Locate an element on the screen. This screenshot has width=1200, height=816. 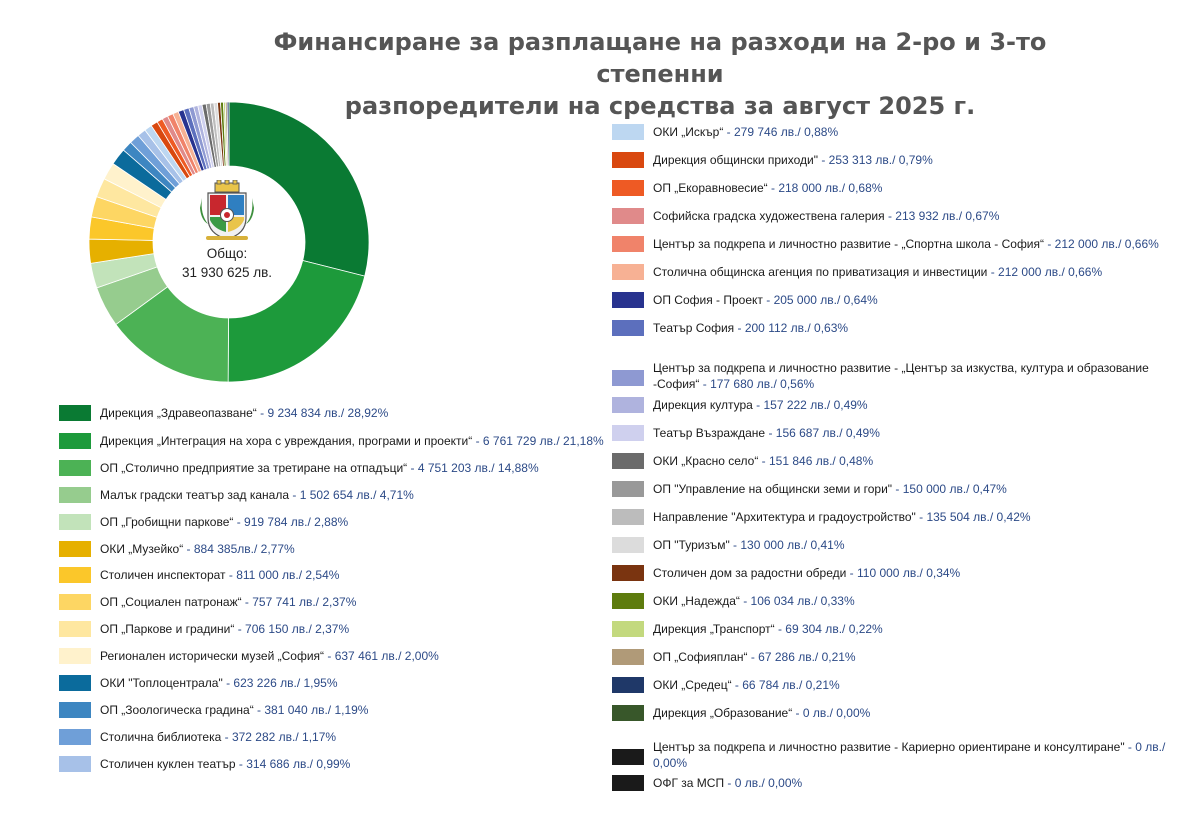
legend-value: - 106 034 лв./ 0,33% is located at coordinates (797, 601).